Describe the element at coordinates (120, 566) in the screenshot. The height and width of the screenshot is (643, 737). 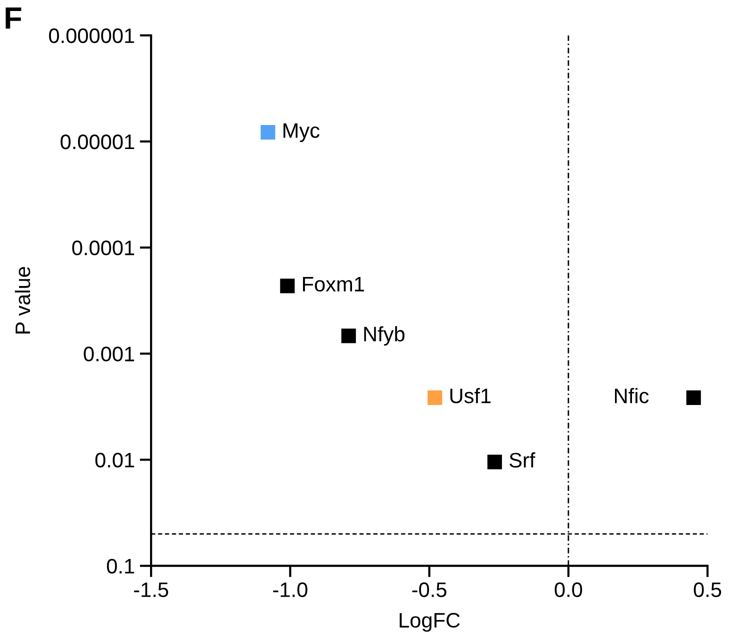
I see `y-tick-label: 0.1` at that location.